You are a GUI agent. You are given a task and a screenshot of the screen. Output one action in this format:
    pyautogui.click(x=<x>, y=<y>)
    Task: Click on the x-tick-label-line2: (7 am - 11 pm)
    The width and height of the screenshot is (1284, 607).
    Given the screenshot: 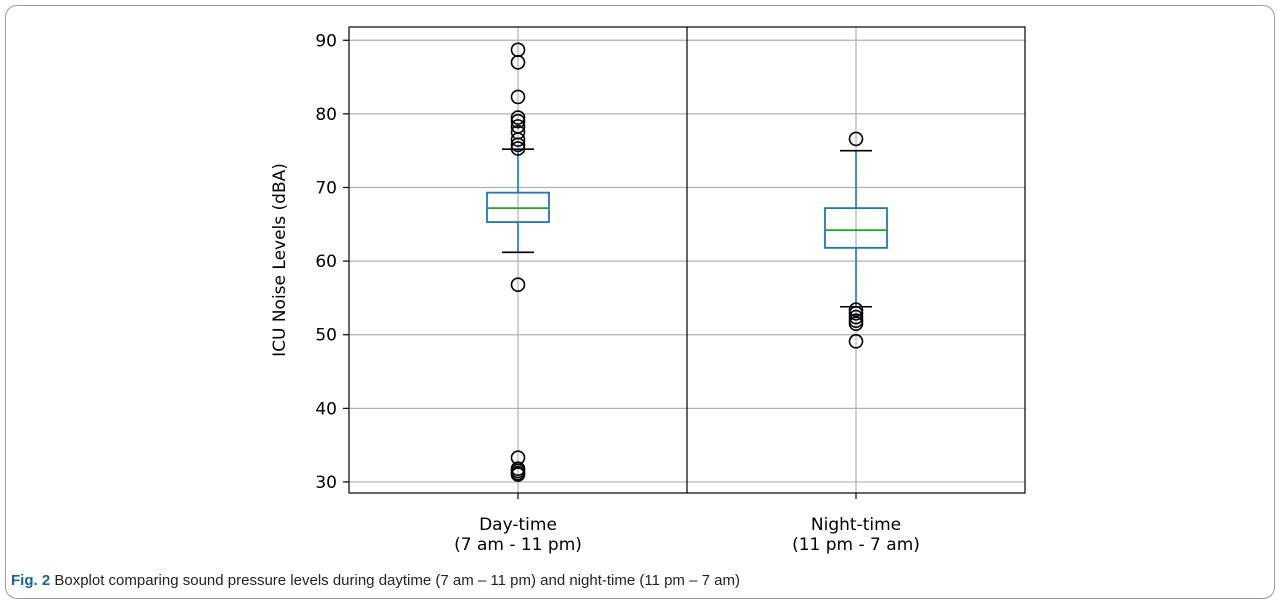 What is the action you would take?
    pyautogui.click(x=518, y=545)
    